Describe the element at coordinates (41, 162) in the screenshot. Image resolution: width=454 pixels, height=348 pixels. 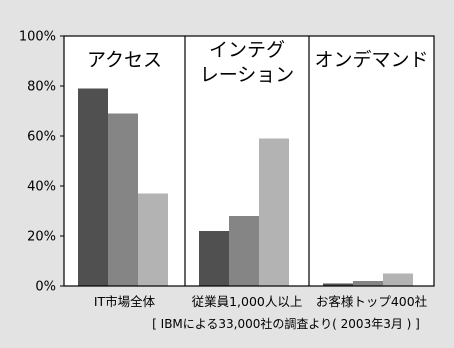
I see `y-axis: 0% 20% 40% 60% 80% 100%` at that location.